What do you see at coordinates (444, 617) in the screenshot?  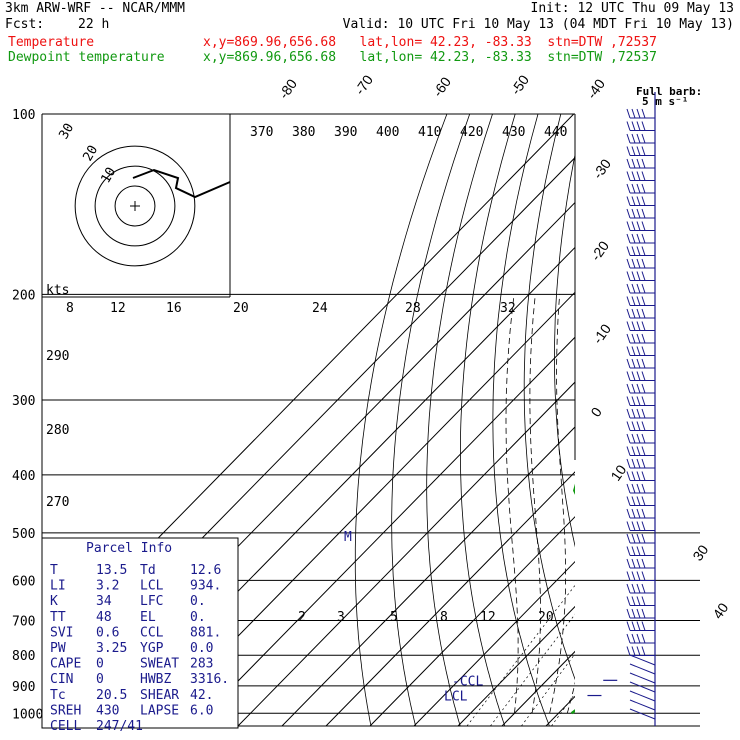 I see `mixing-ratio-label: 8` at bounding box center [444, 617].